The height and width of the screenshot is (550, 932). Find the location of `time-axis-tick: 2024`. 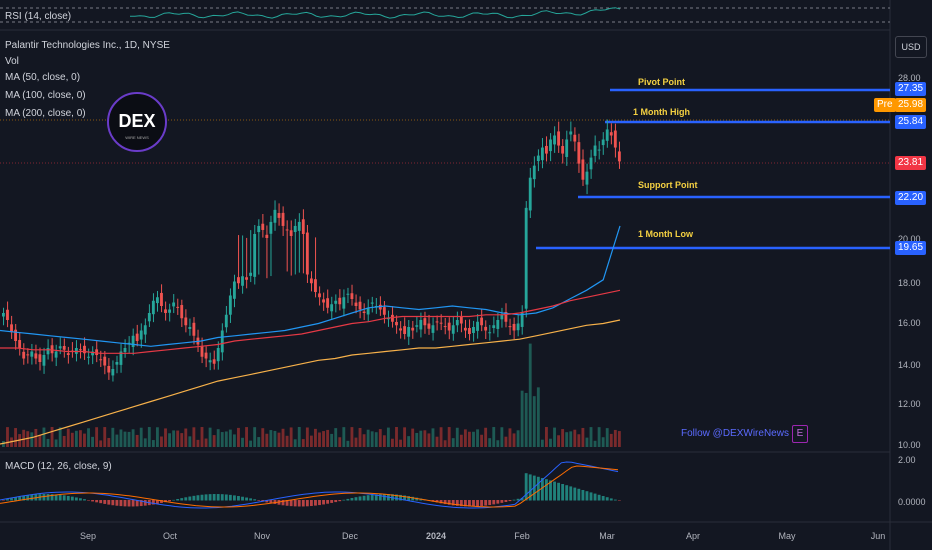

time-axis-tick: 2024 is located at coordinates (436, 536).